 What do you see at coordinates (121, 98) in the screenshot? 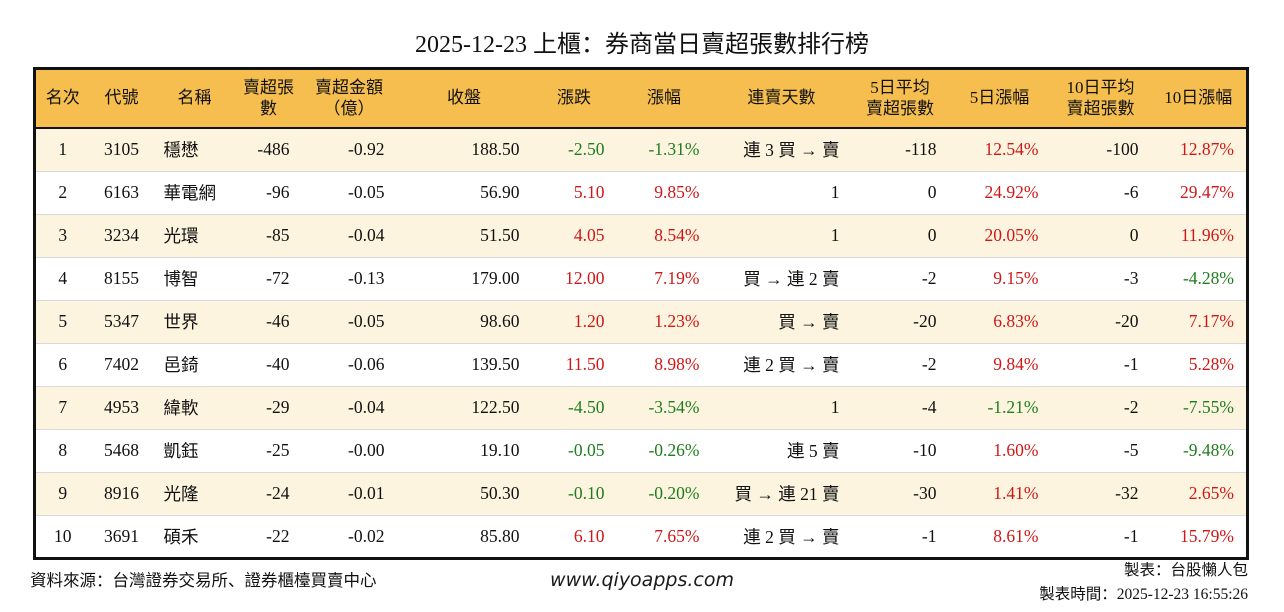
I see `column-header: 代號` at bounding box center [121, 98].